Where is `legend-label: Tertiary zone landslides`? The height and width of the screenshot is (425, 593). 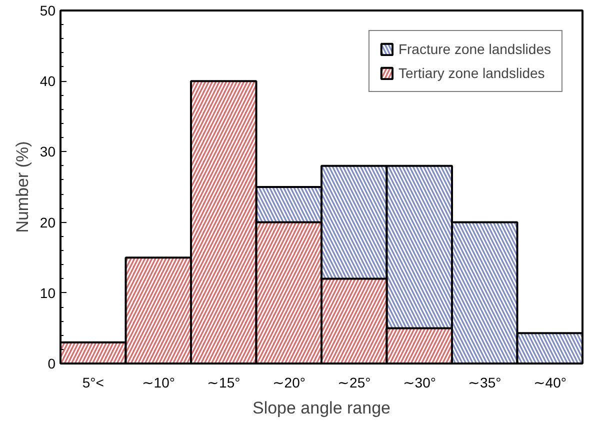
legend-label: Tertiary zone landslides is located at coordinates (471, 73).